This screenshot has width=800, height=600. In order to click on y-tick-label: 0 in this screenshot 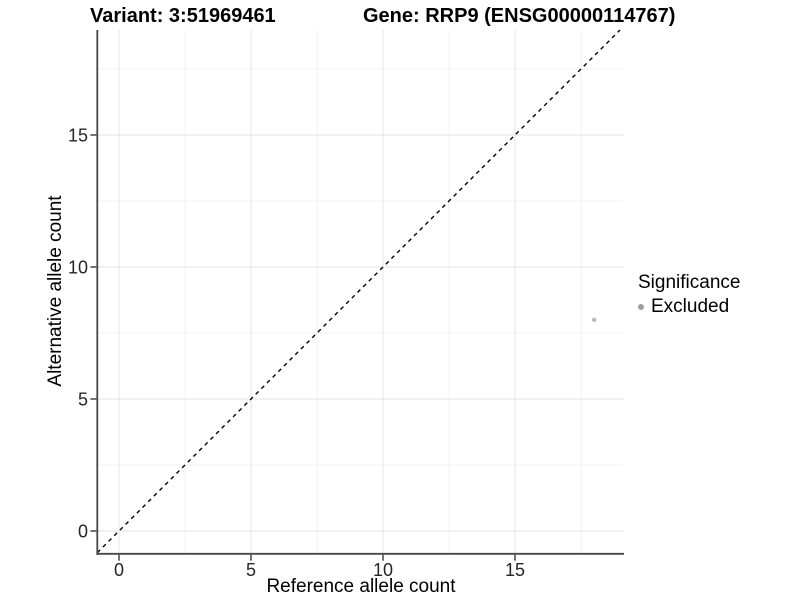, I will do `click(83, 532)`.